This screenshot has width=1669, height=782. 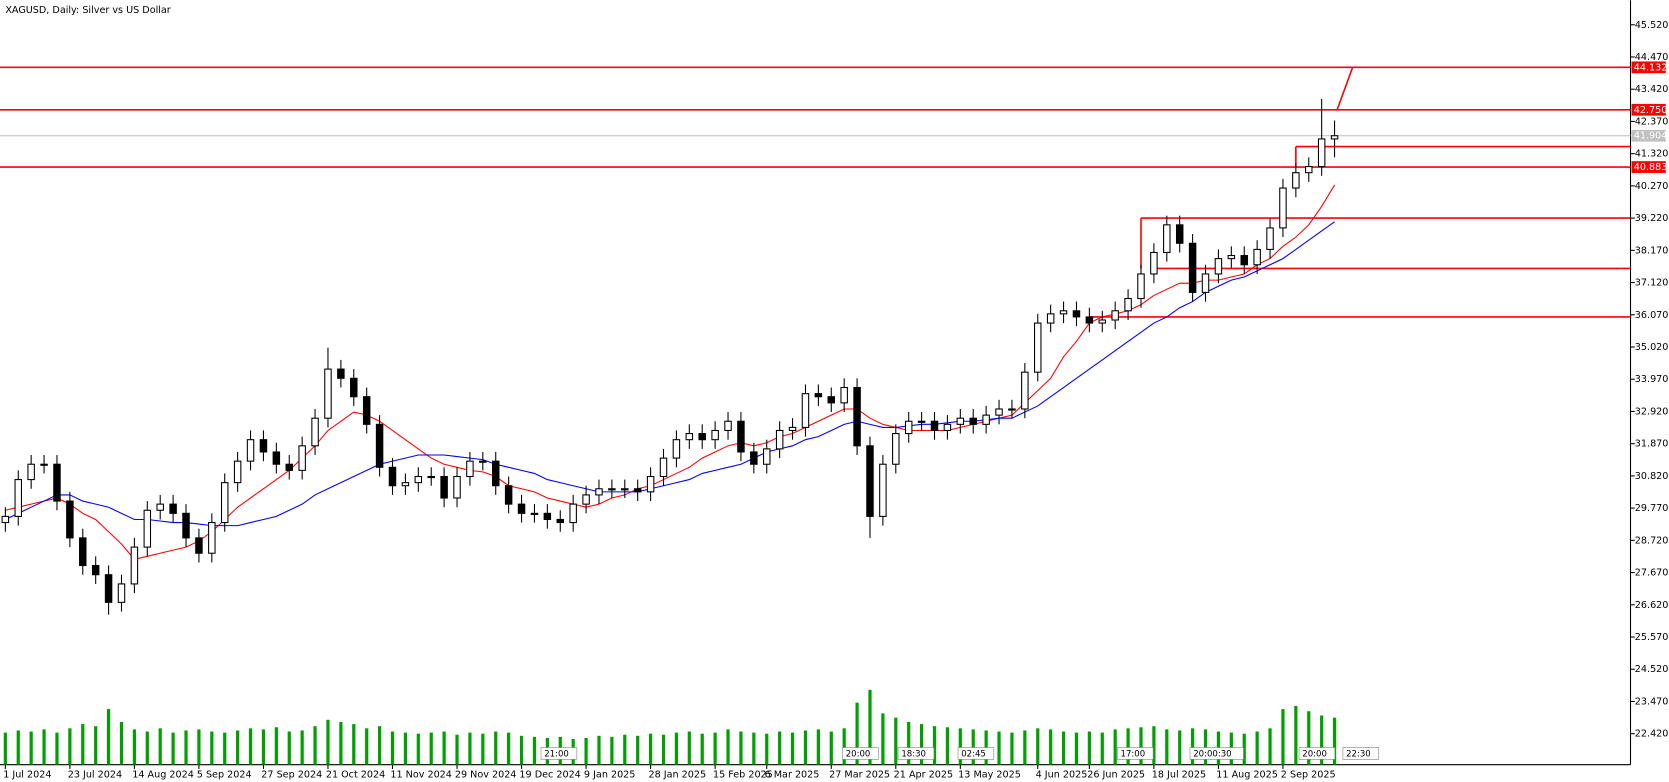 I want to click on session-label-box, so click(x=1317, y=753).